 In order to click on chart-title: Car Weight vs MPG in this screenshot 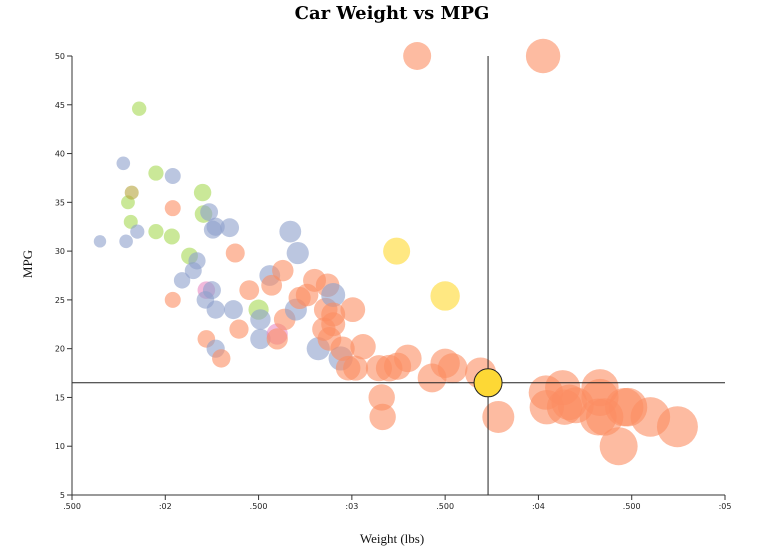, I will do `click(392, 13)`.